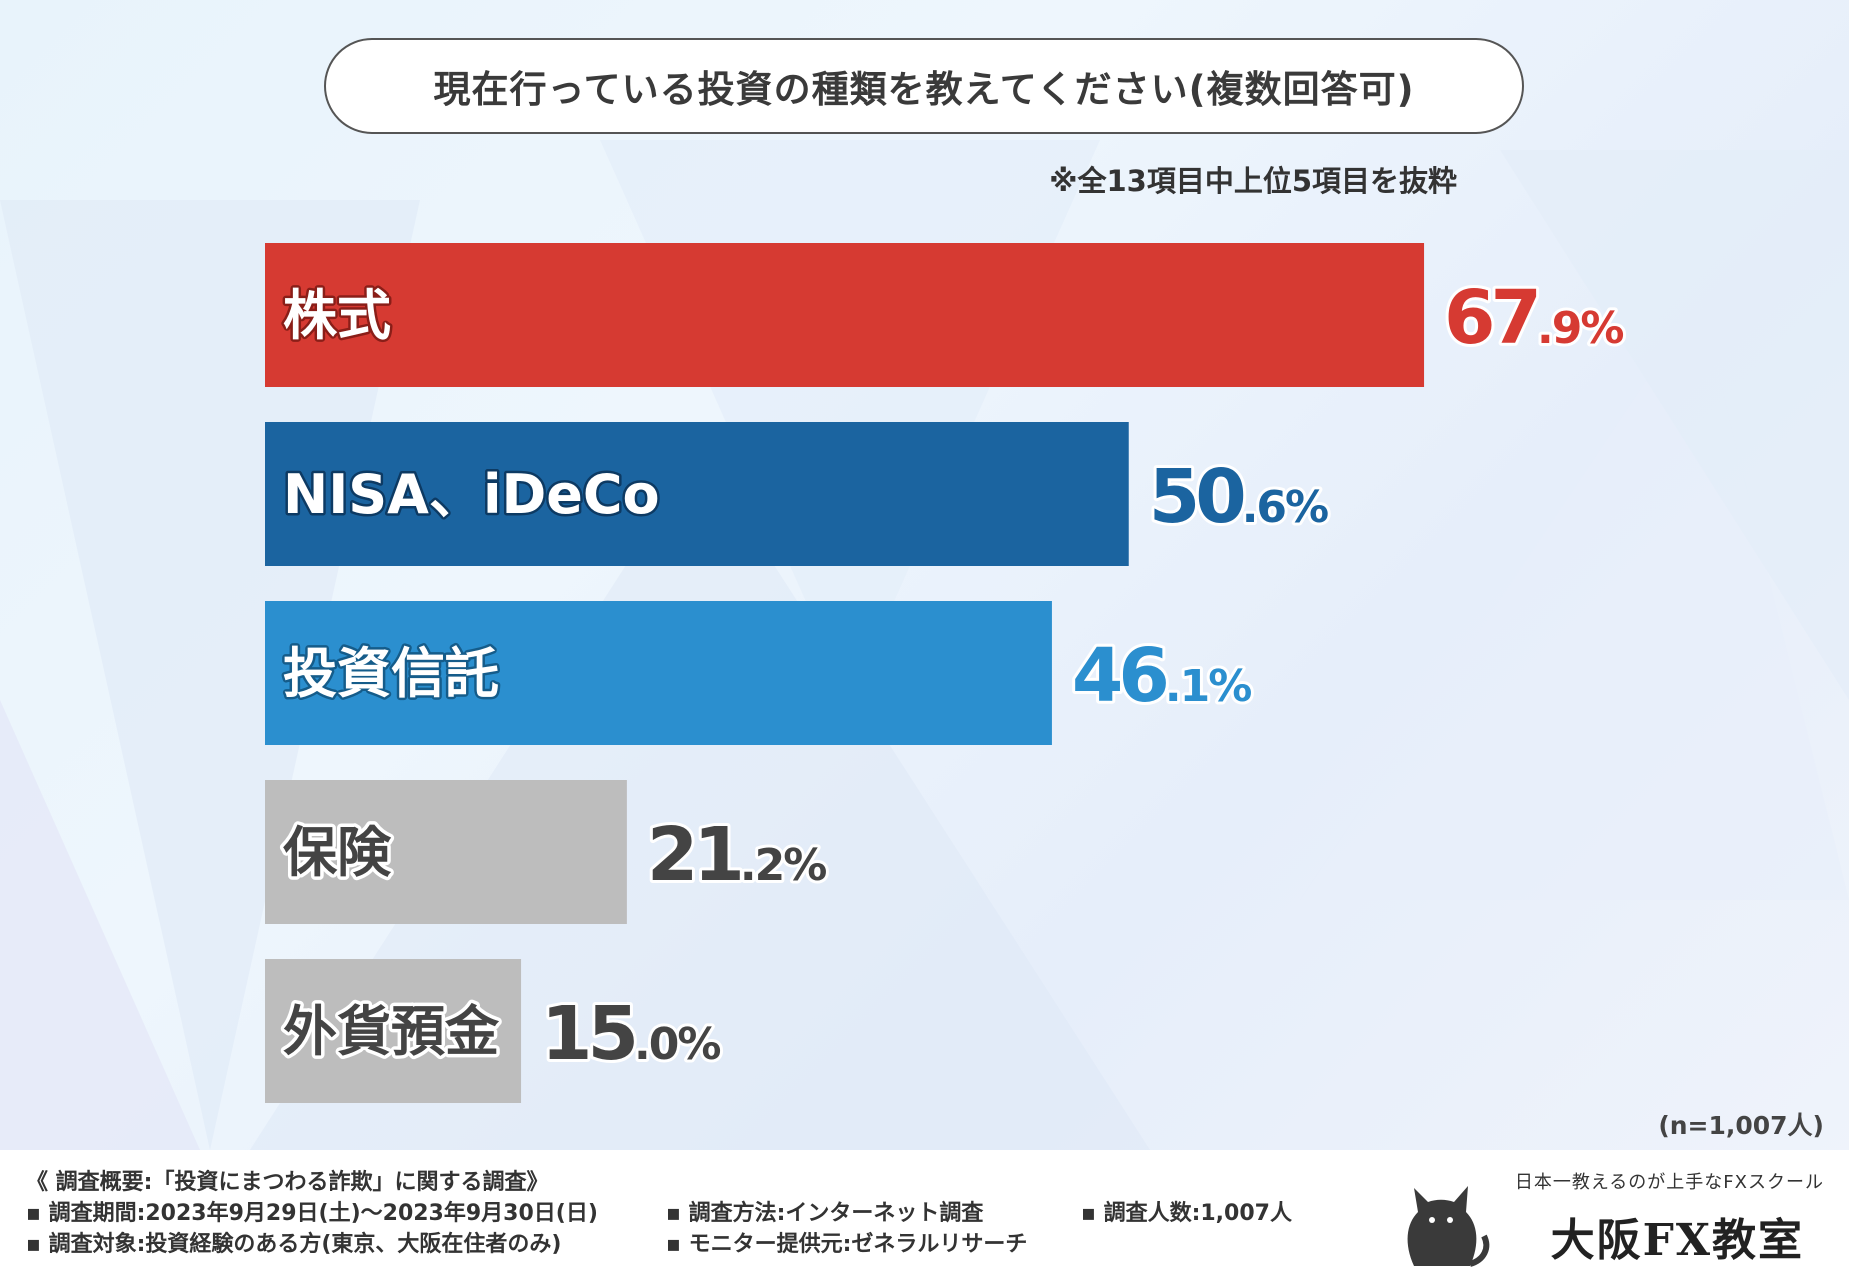 This screenshot has width=1849, height=1280. What do you see at coordinates (825, 1213) in the screenshot?
I see `survey-method: ▪ 調査方法:インターネット調査` at bounding box center [825, 1213].